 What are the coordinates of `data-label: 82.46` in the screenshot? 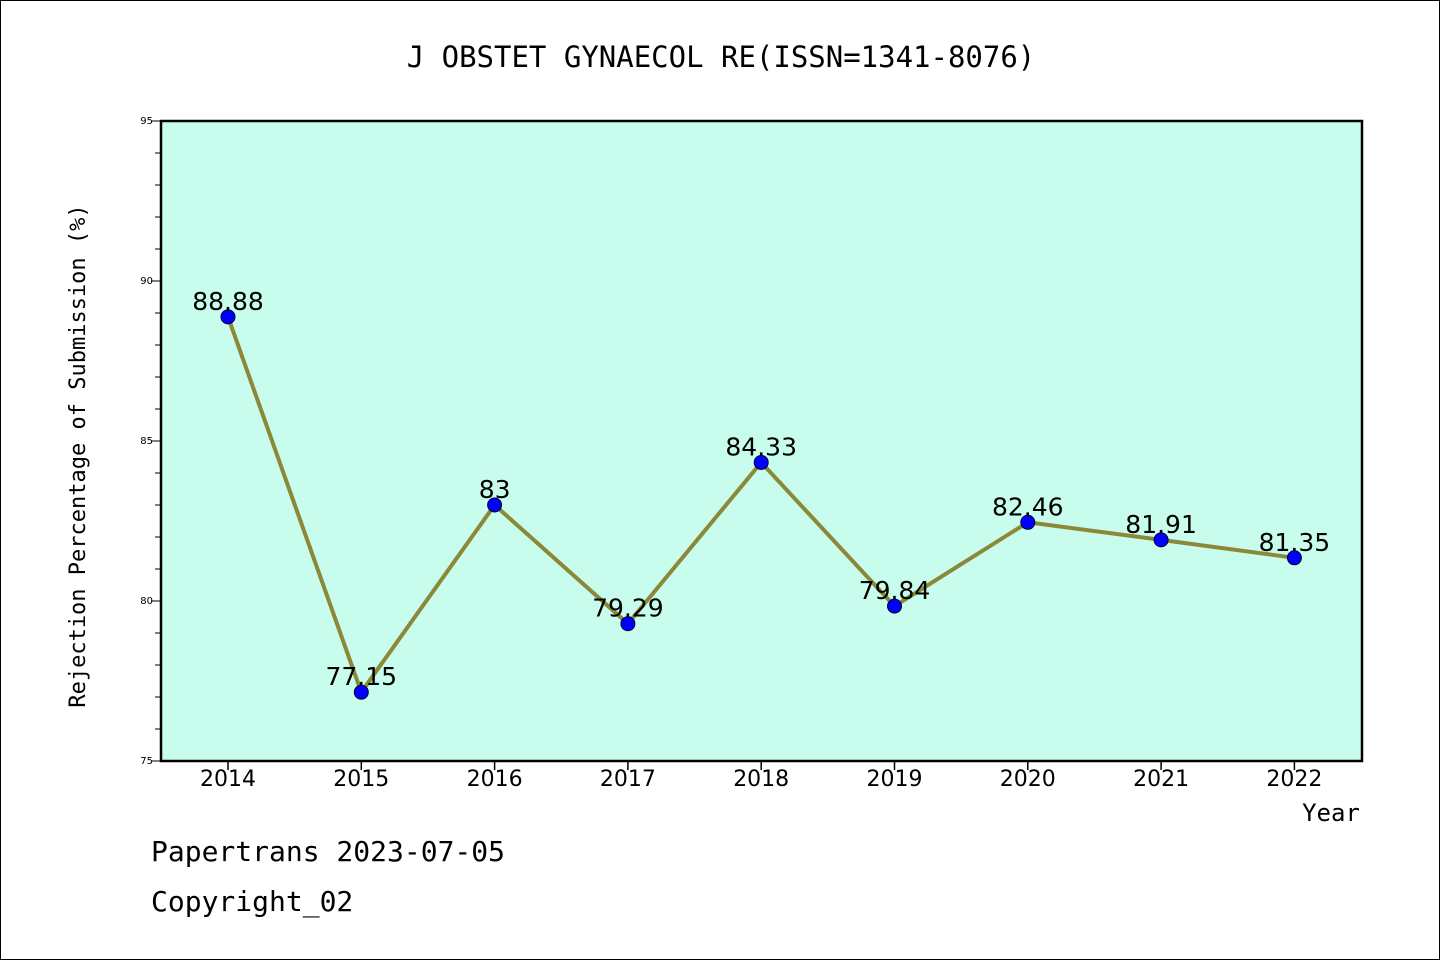 It's located at (1028, 506).